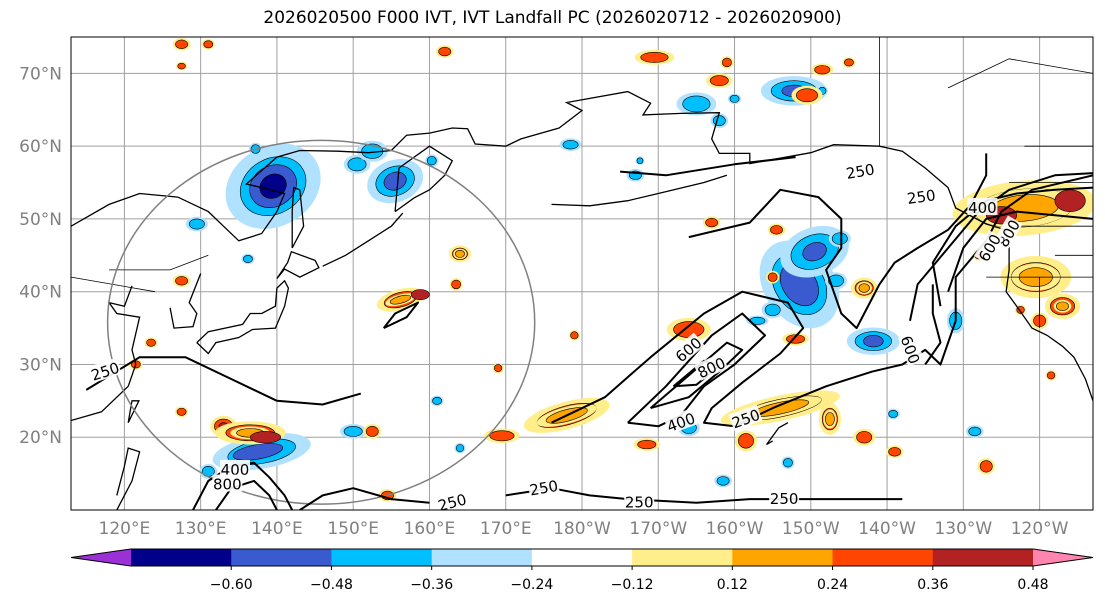 This screenshot has height=604, width=1105. What do you see at coordinates (40, 256) in the screenshot?
I see `latitude-axis: 70°N 60°N 50°N 40°N 30°N 20°N` at bounding box center [40, 256].